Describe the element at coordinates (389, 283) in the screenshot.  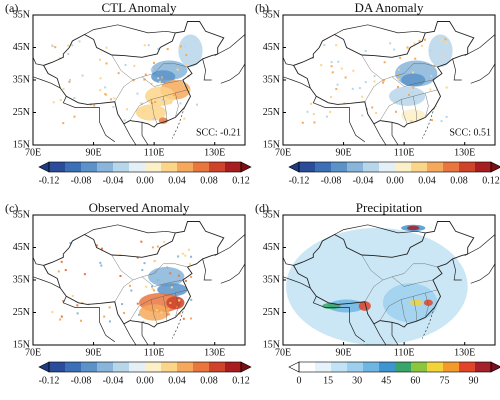
I see `map-content` at that location.